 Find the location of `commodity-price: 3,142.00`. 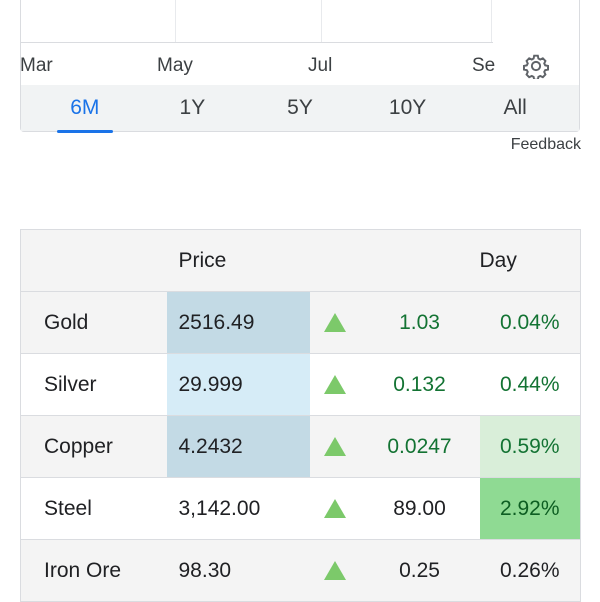

commodity-price: 3,142.00 is located at coordinates (238, 508).